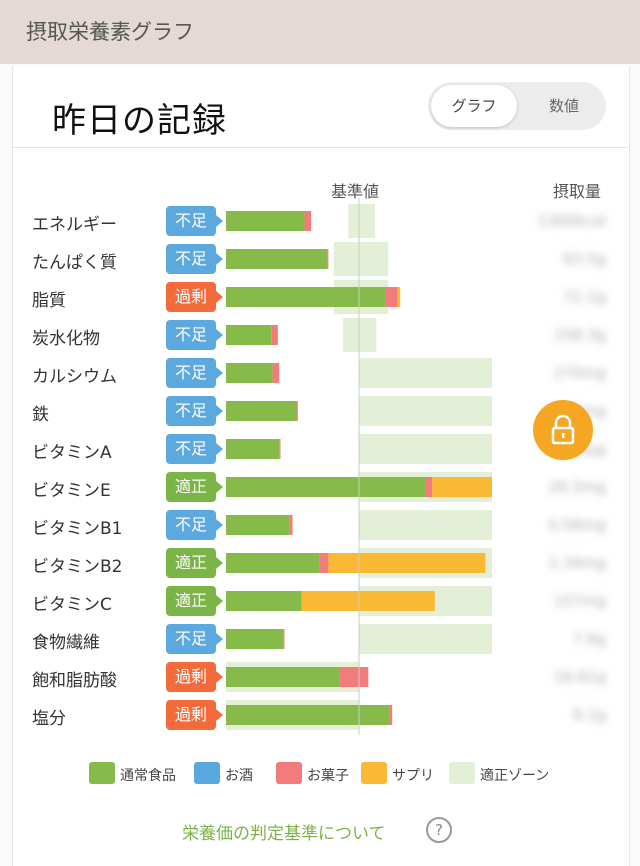 This screenshot has width=640, height=866. Describe the element at coordinates (74, 263) in the screenshot. I see `nutrient-label: たんぱく質` at that location.